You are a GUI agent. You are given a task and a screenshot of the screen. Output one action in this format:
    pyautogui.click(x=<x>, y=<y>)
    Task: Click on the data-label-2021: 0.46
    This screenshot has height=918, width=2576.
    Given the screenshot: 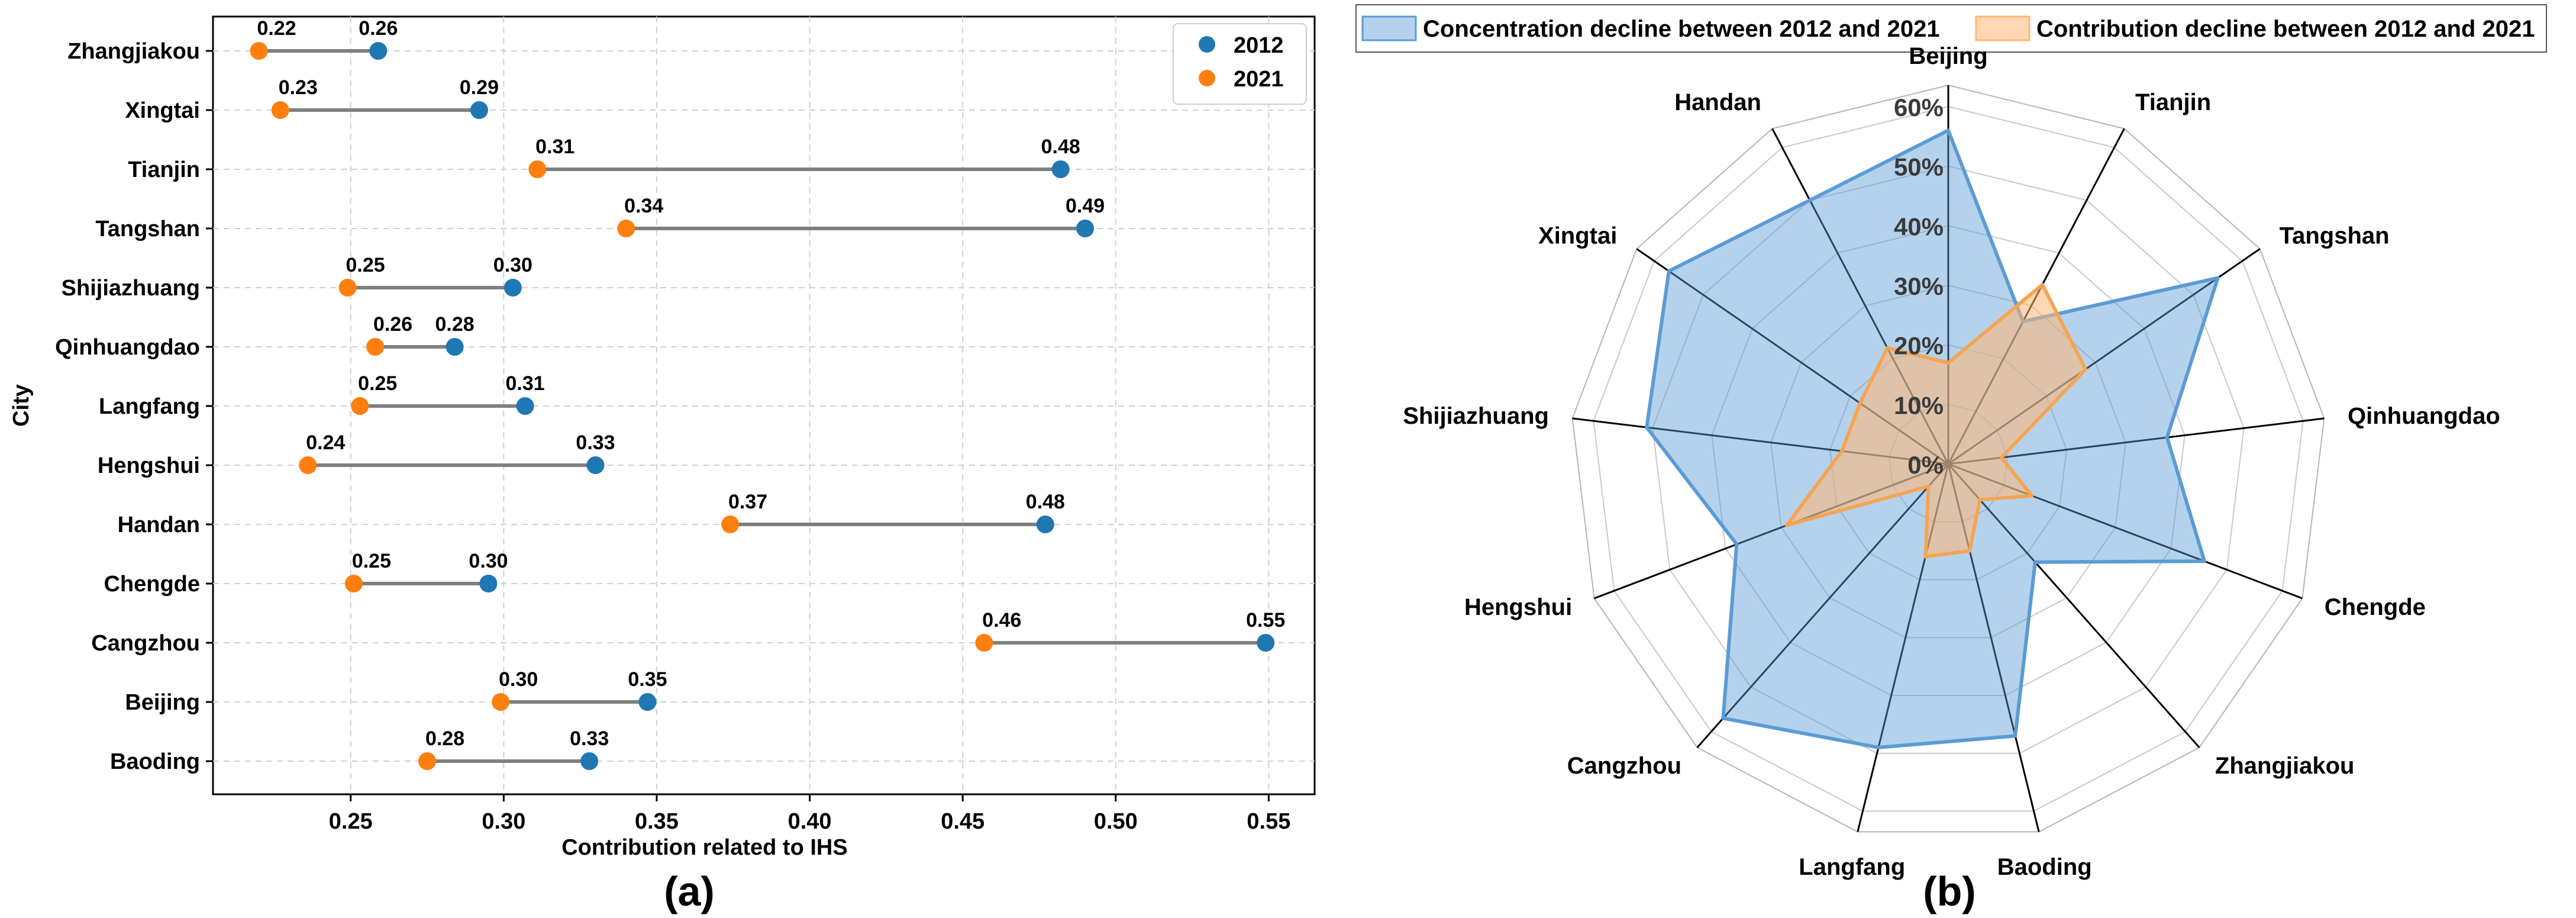 What is the action you would take?
    pyautogui.click(x=1001, y=620)
    